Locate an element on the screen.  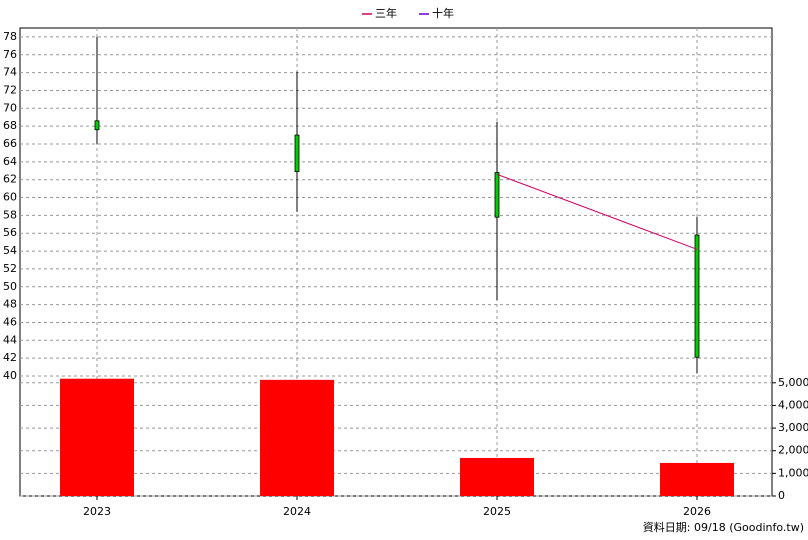
y-tick-label: 42 is located at coordinates (10, 357).